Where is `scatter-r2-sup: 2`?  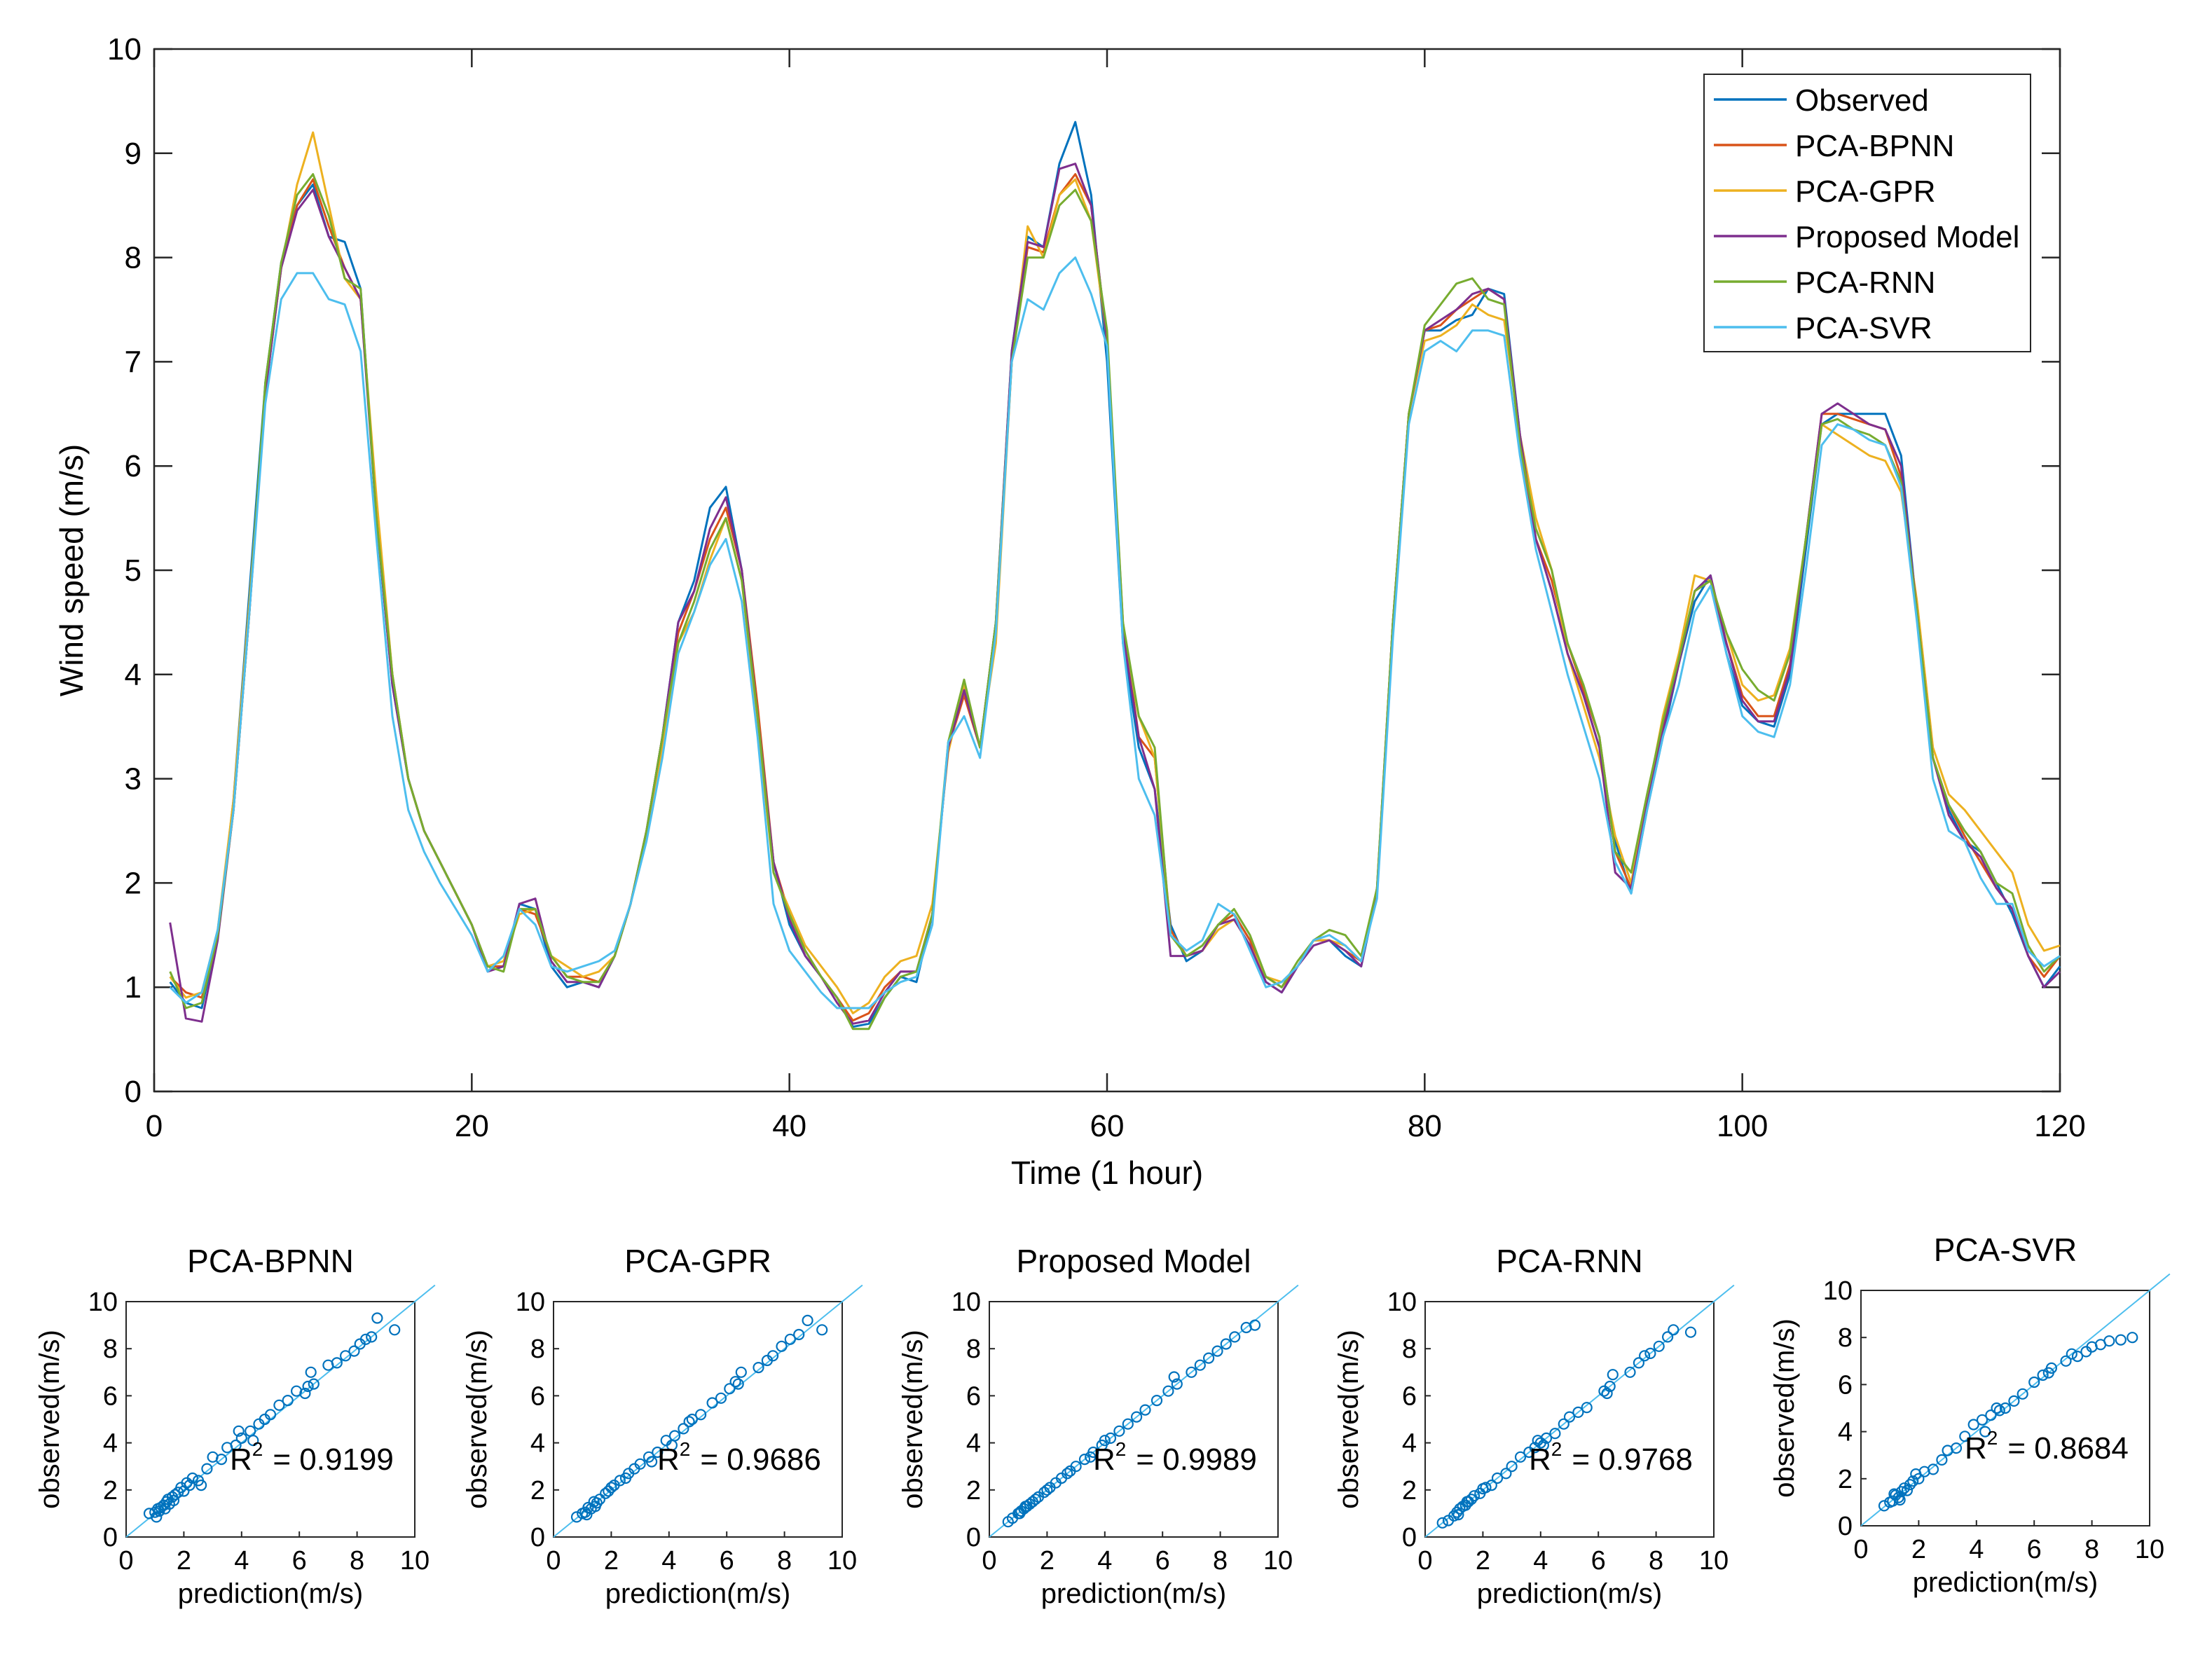 scatter-r2-sup: 2 is located at coordinates (685, 1449).